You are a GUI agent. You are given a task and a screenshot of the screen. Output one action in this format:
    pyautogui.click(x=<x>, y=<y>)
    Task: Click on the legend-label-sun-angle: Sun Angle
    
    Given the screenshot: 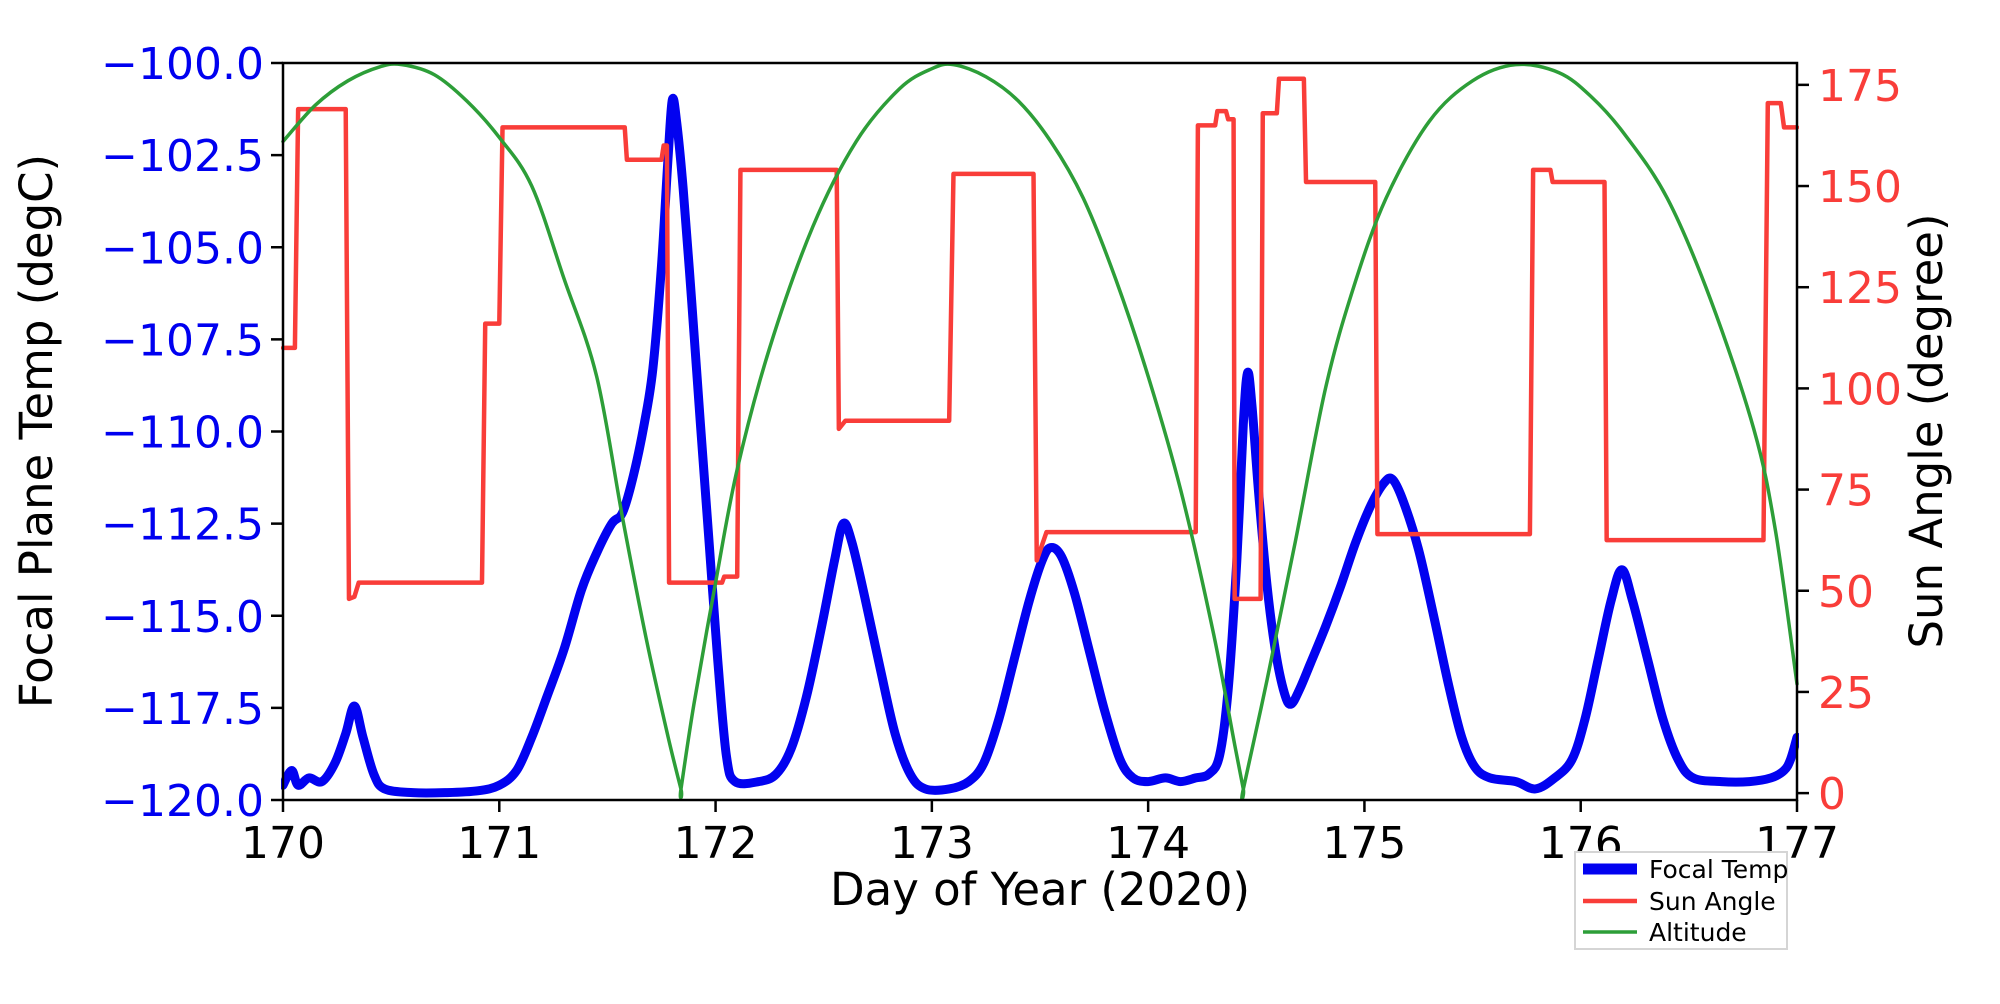 What is the action you would take?
    pyautogui.click(x=1712, y=901)
    